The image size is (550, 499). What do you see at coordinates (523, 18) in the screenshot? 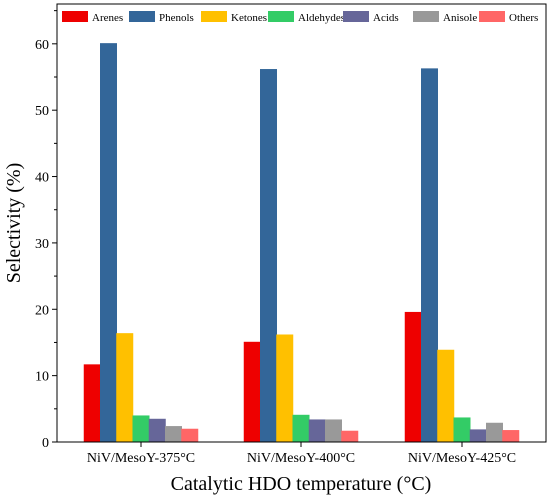
I see `legend-label-others: Others` at bounding box center [523, 18].